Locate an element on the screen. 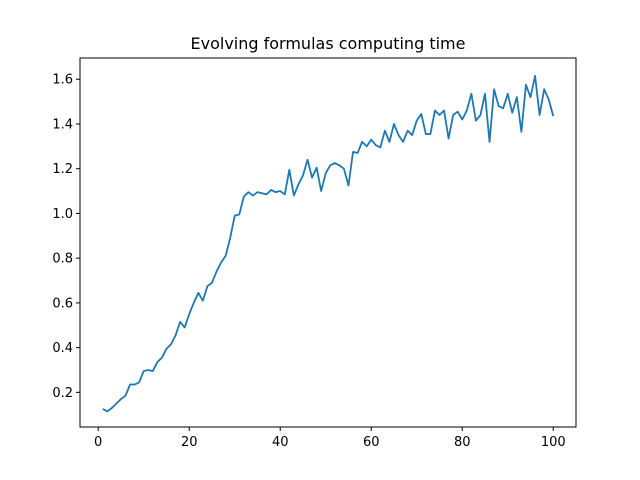 The height and width of the screenshot is (480, 640). y-tick-label: 0.2 is located at coordinates (62, 393).